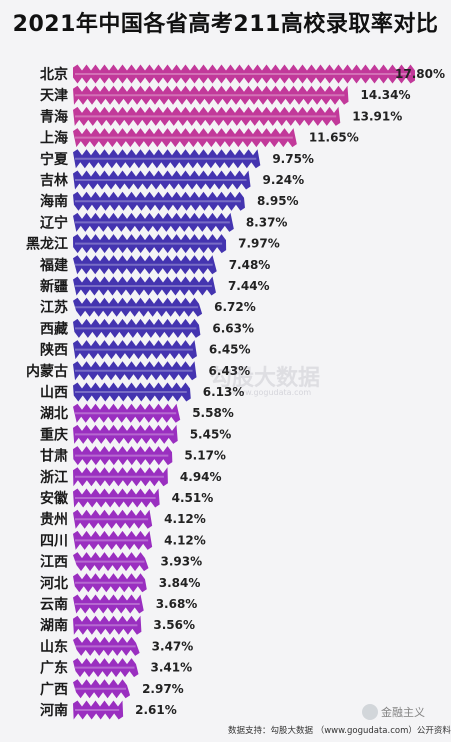 The width and height of the screenshot is (451, 742). I want to click on category-label: 山西, so click(54, 393).